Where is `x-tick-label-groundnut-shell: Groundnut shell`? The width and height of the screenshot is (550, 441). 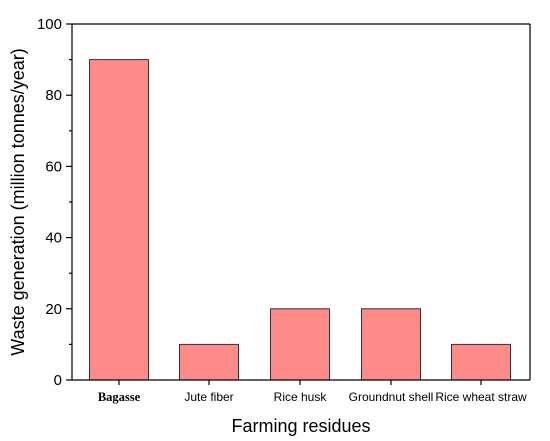 x-tick-label-groundnut-shell: Groundnut shell is located at coordinates (391, 397).